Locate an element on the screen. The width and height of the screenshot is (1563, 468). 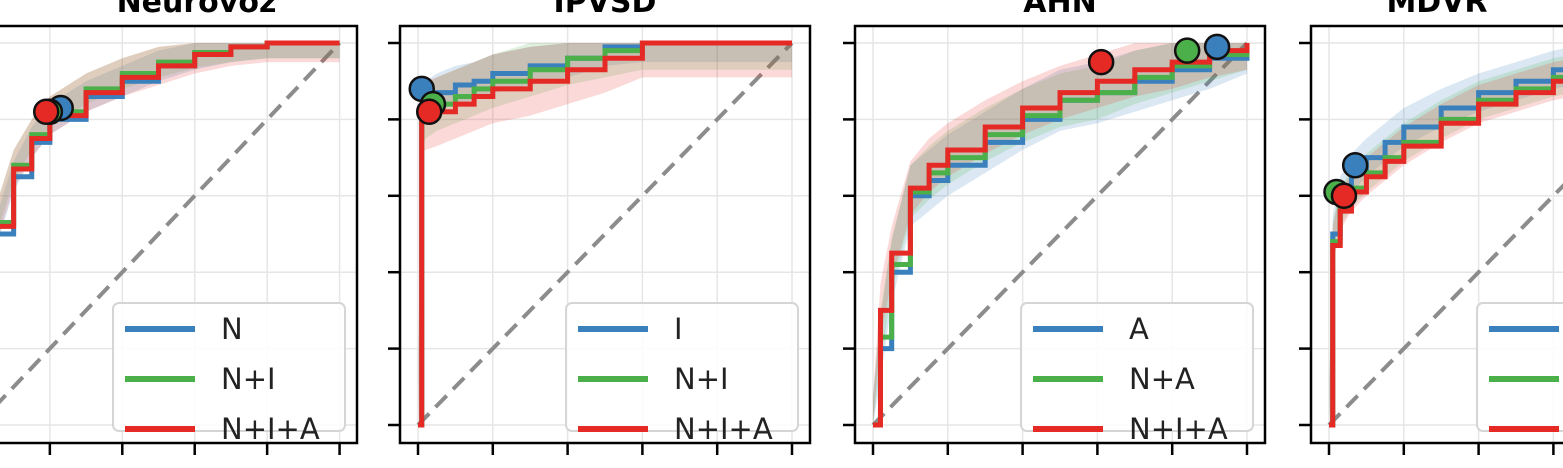
legend-label: I is located at coordinates (678, 329).